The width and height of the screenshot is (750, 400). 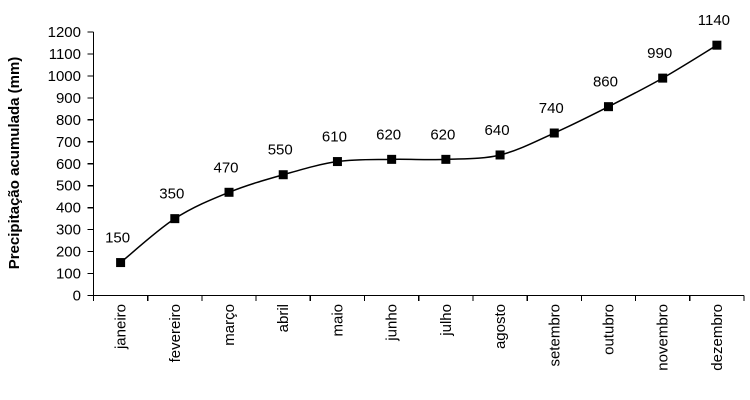 I want to click on data-label: 740, so click(x=551, y=108).